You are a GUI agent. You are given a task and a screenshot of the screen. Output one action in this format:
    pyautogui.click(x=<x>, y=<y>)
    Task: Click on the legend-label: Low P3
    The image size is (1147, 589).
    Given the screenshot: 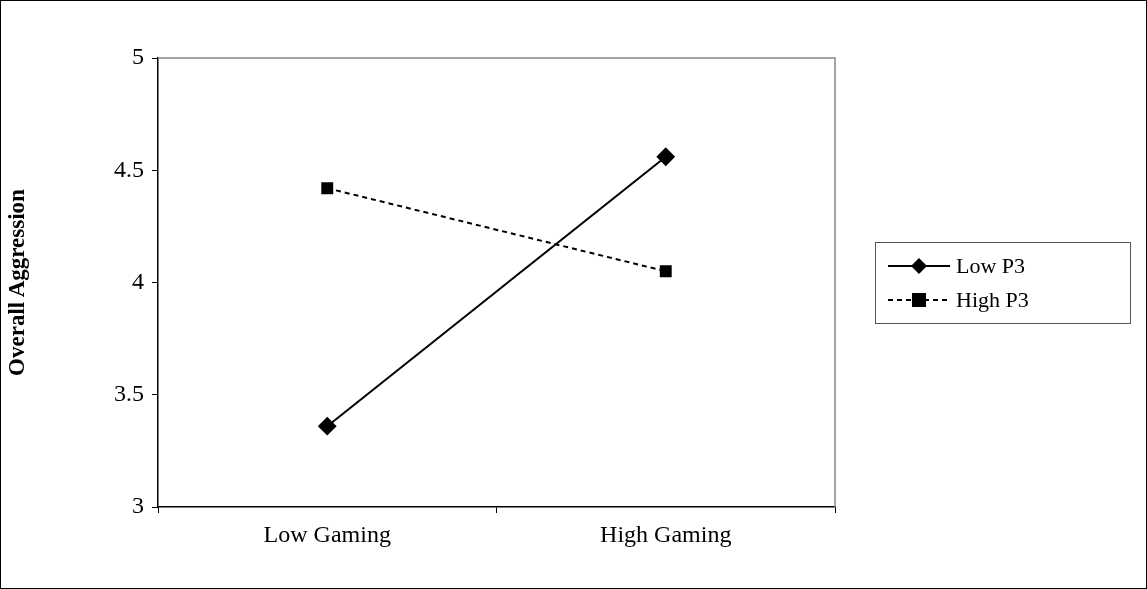 What is the action you would take?
    pyautogui.click(x=991, y=266)
    